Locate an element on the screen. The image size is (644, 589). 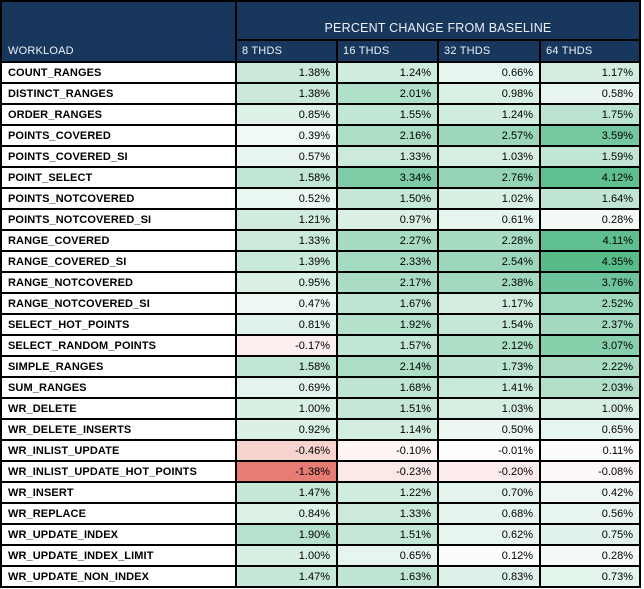
value-cell: -1.38% is located at coordinates (286, 471).